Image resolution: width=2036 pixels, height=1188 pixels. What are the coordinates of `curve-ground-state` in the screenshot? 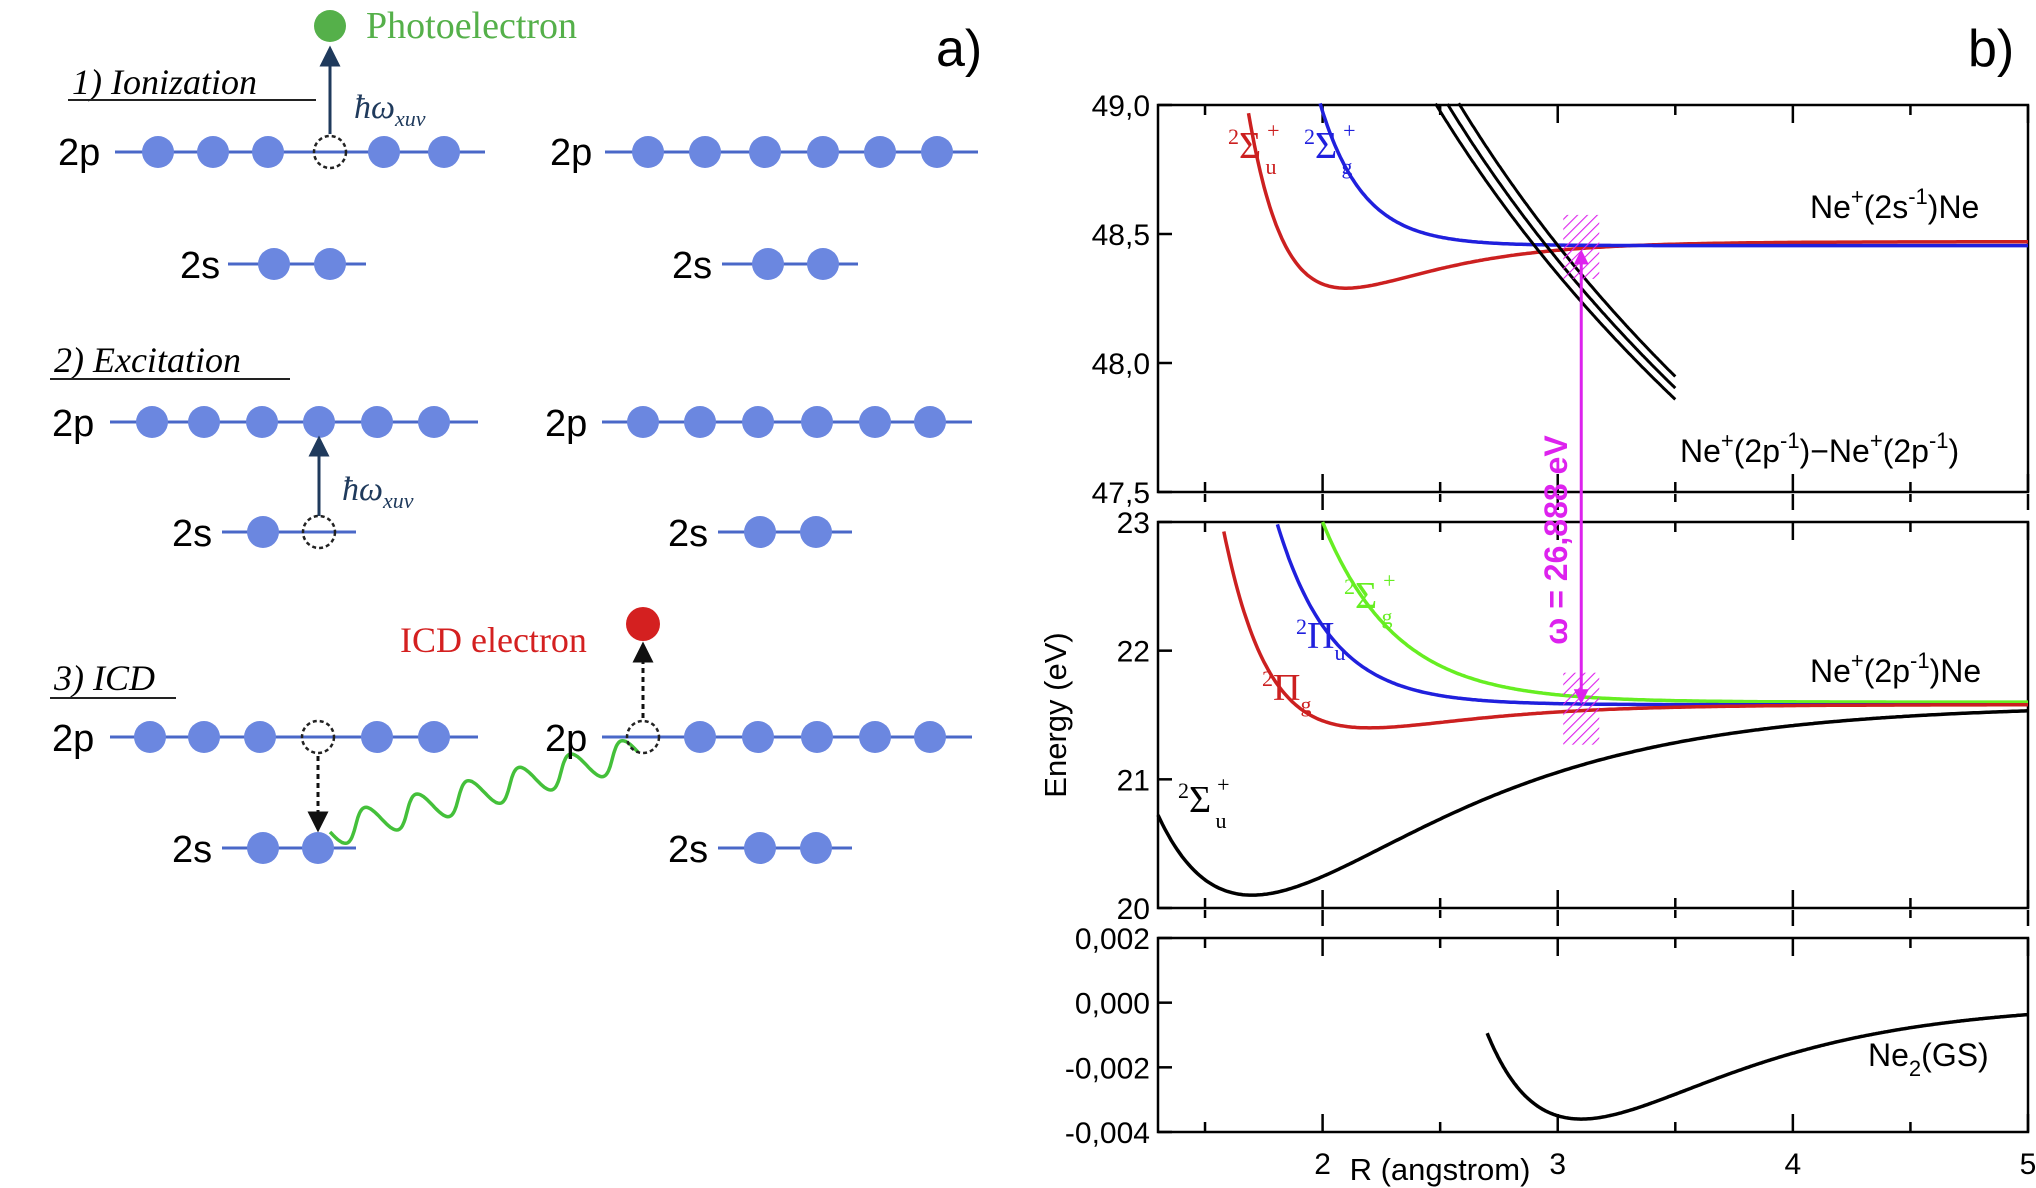 It's located at (1757, 1066).